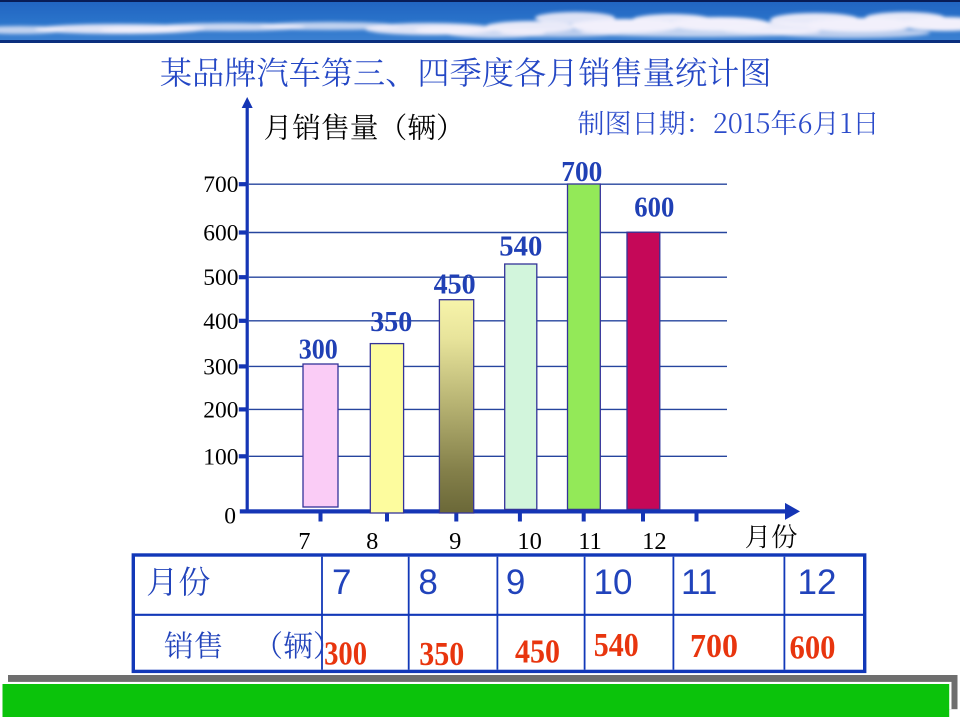 The image size is (960, 720). What do you see at coordinates (220, 322) in the screenshot?
I see `svg-text: 400` at bounding box center [220, 322].